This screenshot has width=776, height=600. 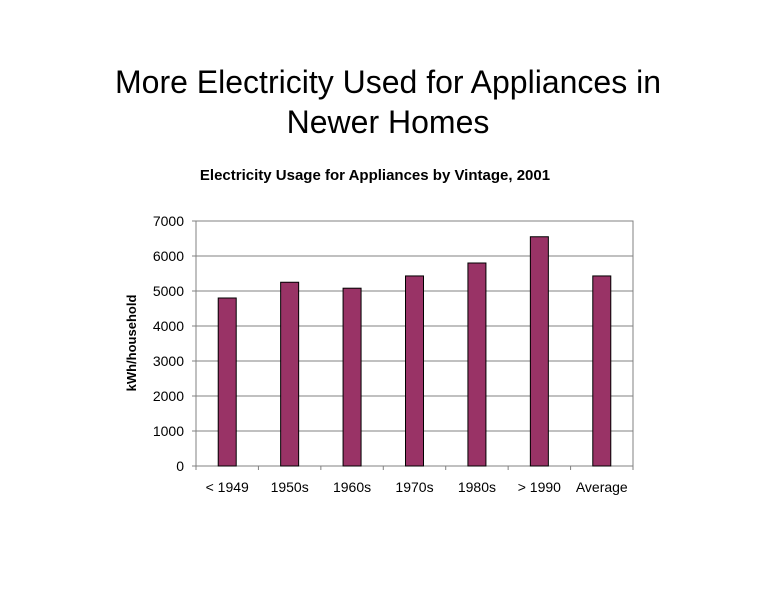 I want to click on y-tick-label: 0, so click(x=180, y=466).